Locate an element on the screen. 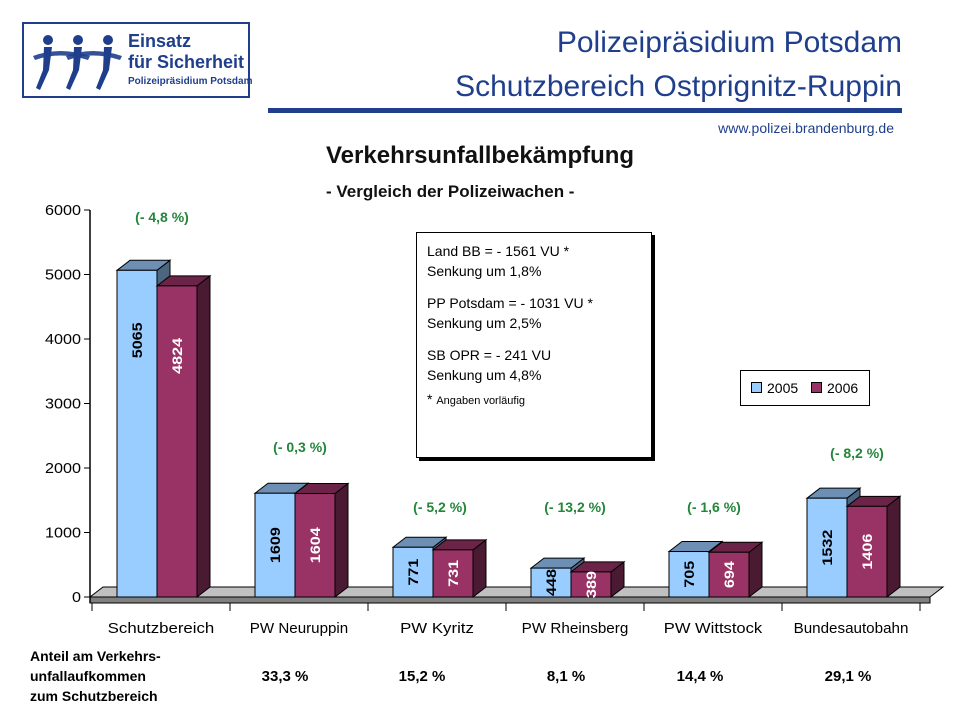 The image size is (960, 720). y-tick-label: 1000 is located at coordinates (63, 533).